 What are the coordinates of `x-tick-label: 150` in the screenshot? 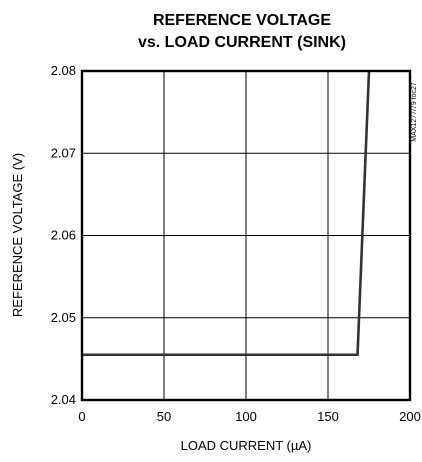 It's located at (328, 416).